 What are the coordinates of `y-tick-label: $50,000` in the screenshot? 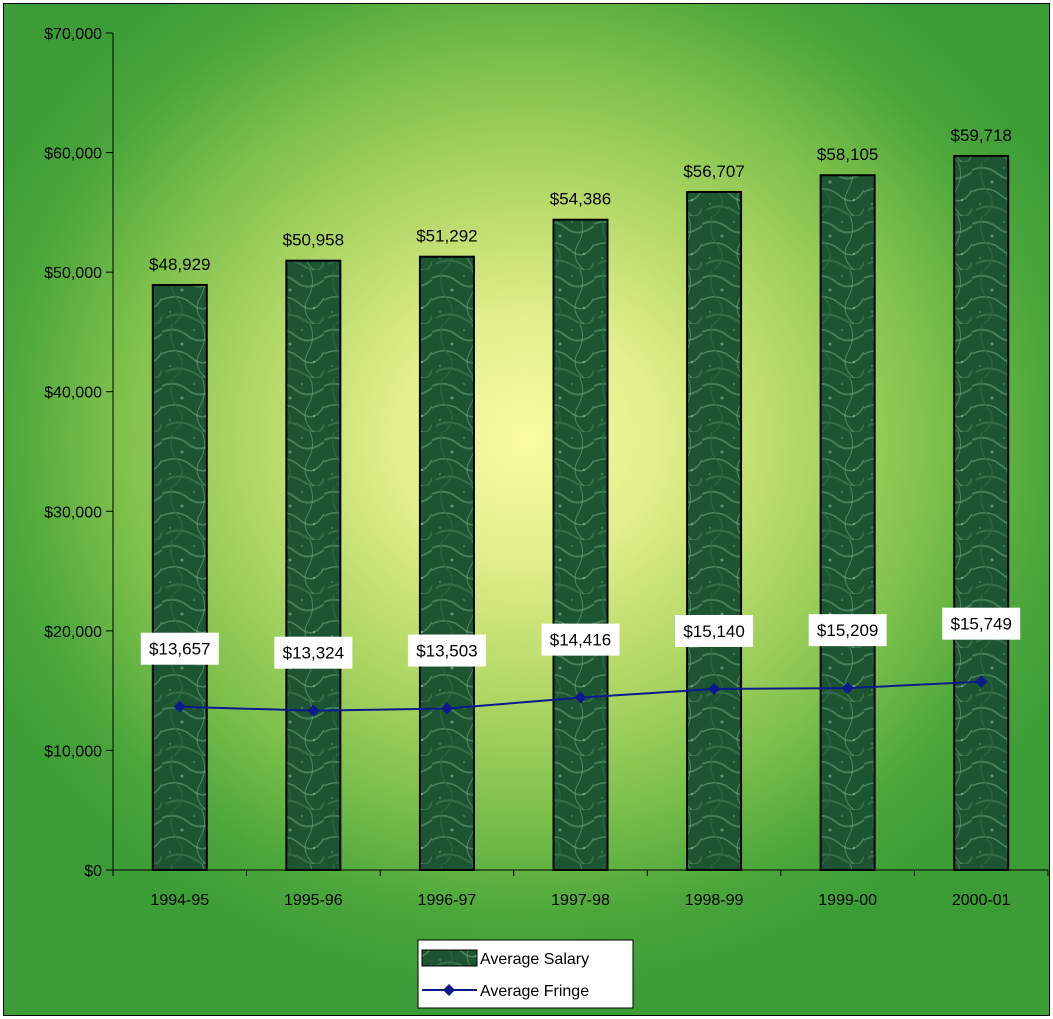 It's located at (73, 273).